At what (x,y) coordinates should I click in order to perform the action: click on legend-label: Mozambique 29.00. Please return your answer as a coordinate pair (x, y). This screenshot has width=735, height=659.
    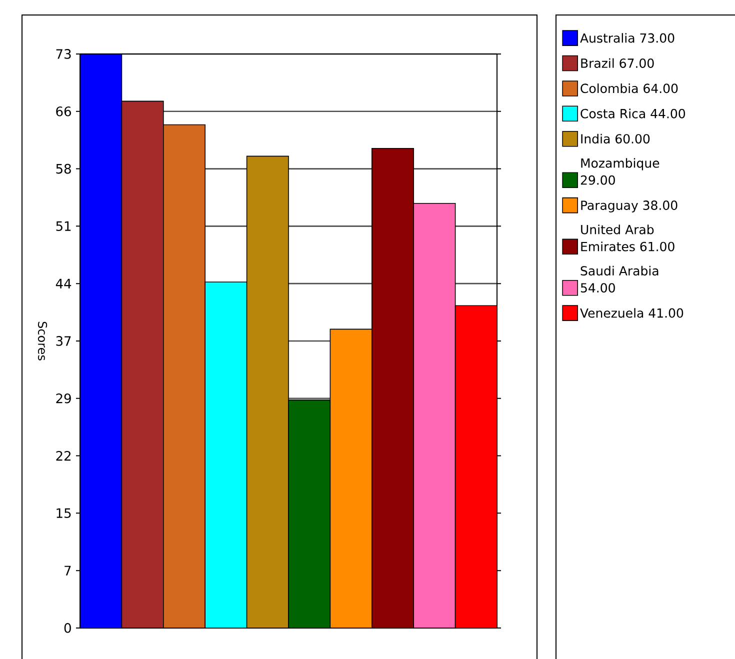
    Looking at the image, I should click on (620, 171).